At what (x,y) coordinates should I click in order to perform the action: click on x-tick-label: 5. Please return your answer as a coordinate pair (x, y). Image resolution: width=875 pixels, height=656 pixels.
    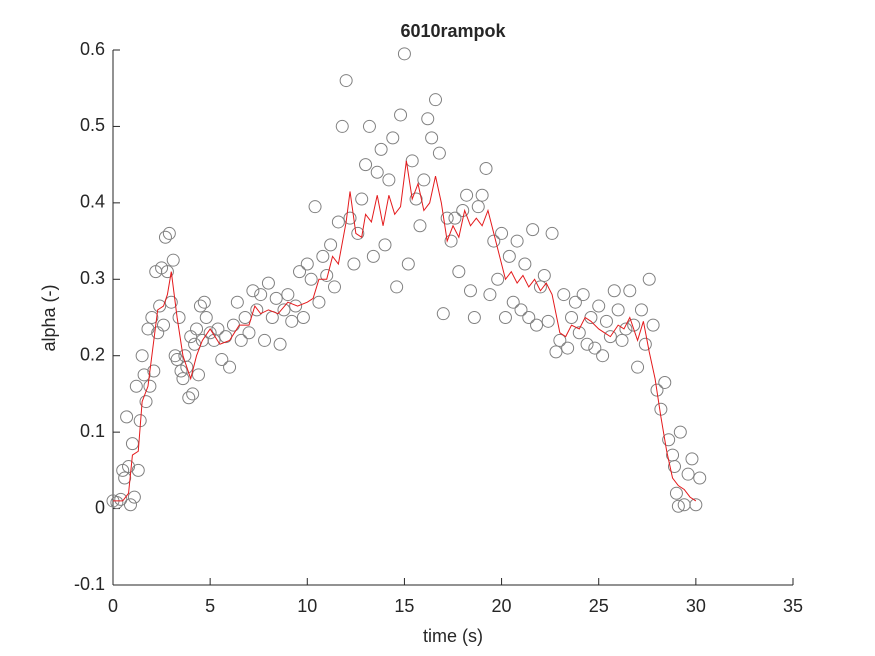
    Looking at the image, I should click on (210, 606).